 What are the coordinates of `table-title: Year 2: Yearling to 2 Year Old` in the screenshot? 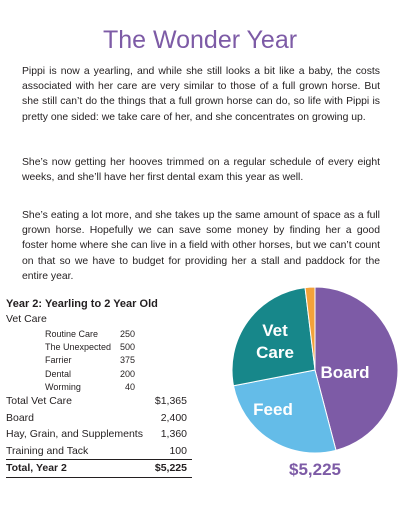 It's located at (82, 304).